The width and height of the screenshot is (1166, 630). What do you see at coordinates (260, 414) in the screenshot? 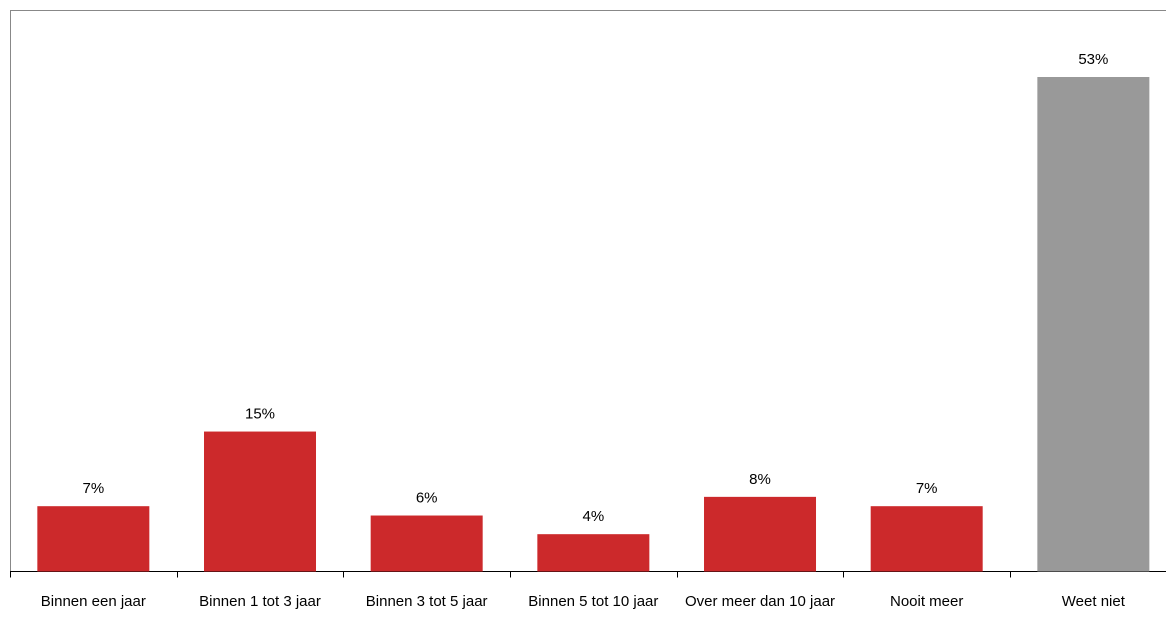
I see `value-label: 15%` at bounding box center [260, 414].